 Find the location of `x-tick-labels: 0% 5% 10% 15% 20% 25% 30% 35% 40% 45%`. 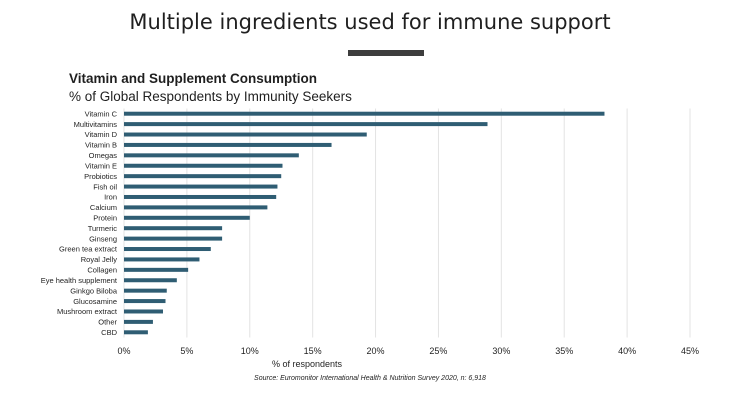

x-tick-labels: 0% 5% 10% 15% 20% 25% 30% 35% 40% 45% is located at coordinates (408, 351).